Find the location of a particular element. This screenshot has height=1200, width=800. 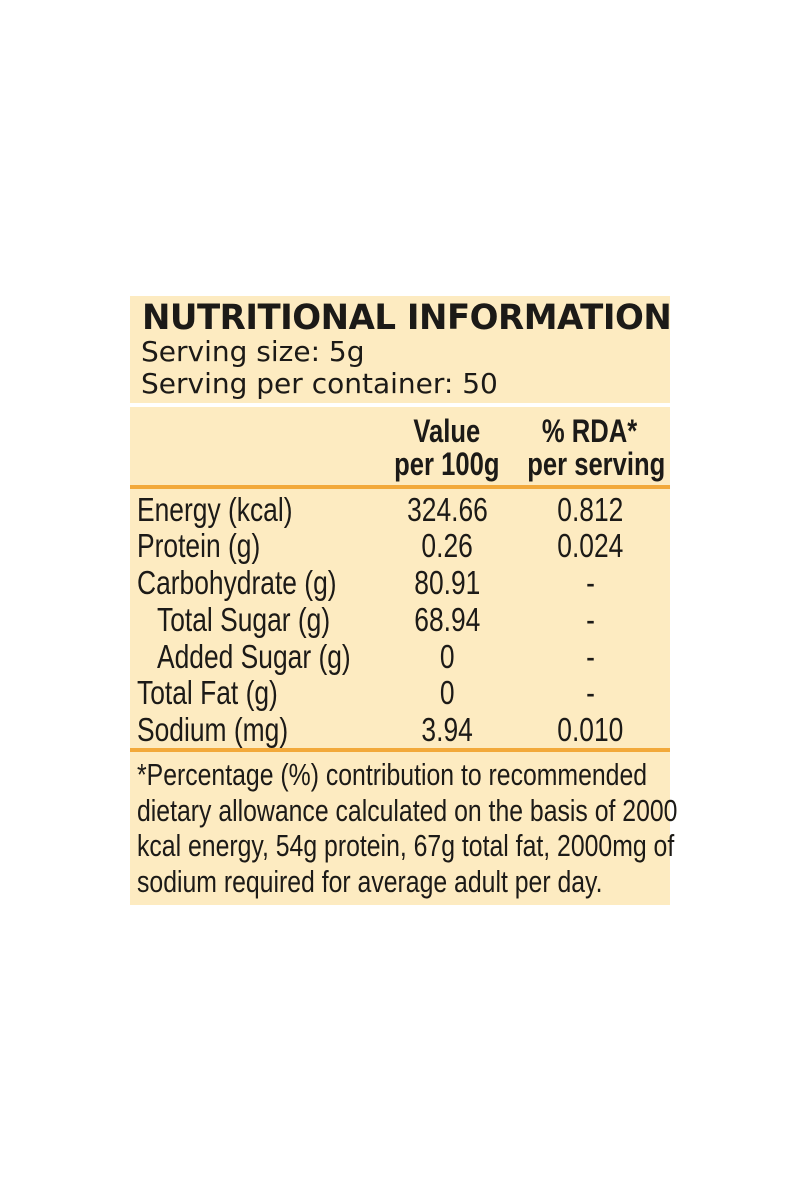

nutrient-rda-text: 0.024 is located at coordinates (590, 545).